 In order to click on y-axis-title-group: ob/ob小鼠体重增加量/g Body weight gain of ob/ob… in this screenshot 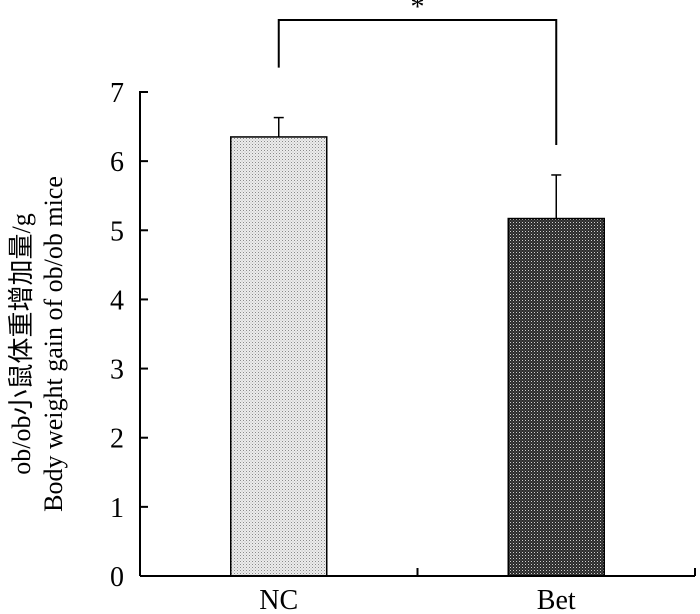, I will do `click(37, 344)`.